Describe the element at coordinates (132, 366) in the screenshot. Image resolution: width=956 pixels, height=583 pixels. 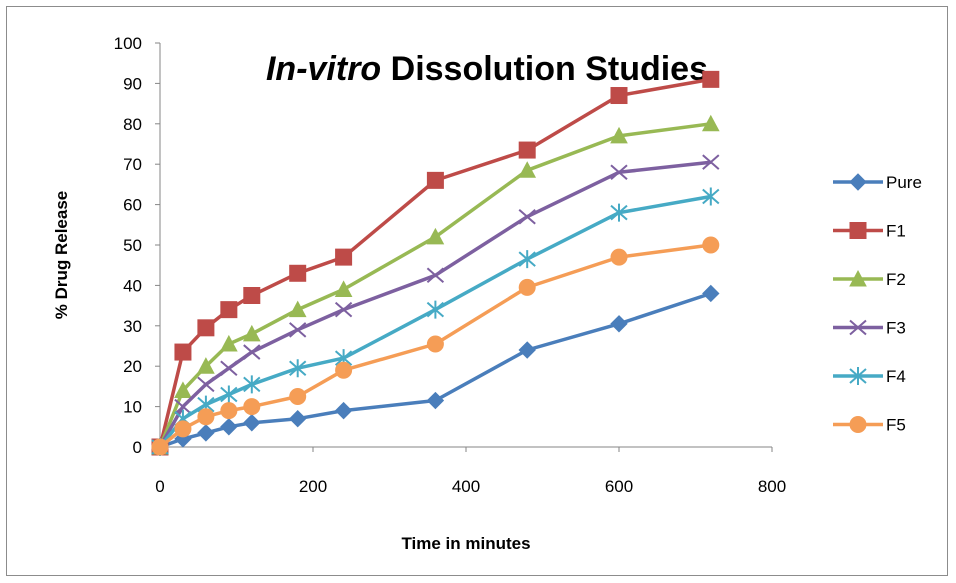
I see `y-tick-label: 20` at that location.